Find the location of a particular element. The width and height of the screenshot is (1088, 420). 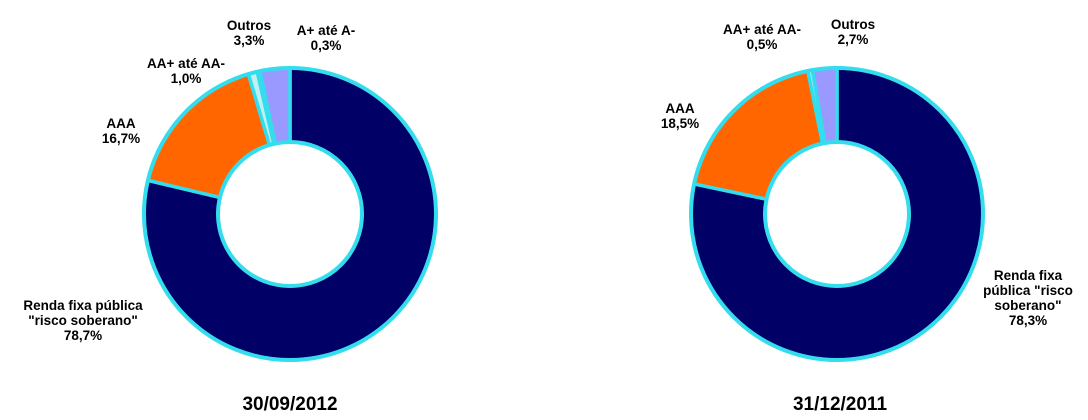

label-outros-2011: Outros 2,7% is located at coordinates (853, 32).